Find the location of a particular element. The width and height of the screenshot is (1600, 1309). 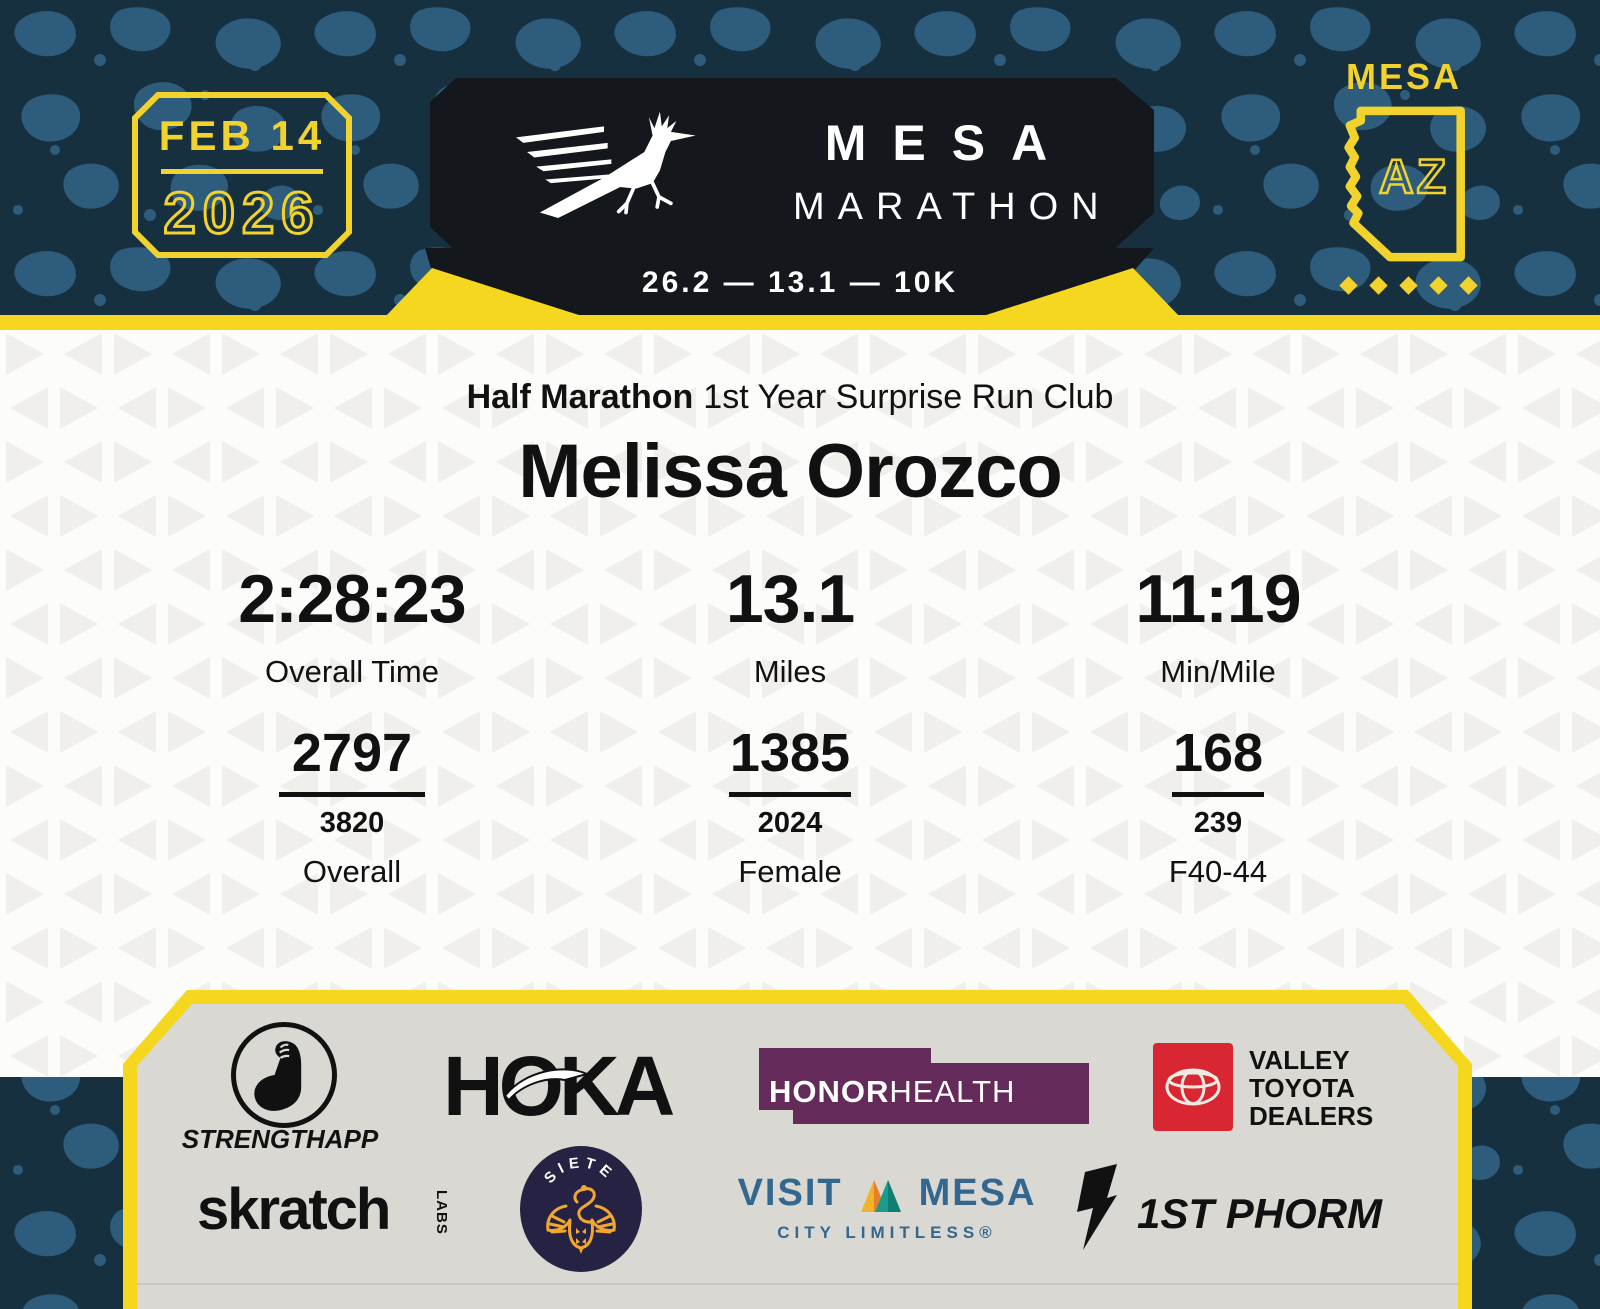

rank-label: Female is located at coordinates (790, 871).